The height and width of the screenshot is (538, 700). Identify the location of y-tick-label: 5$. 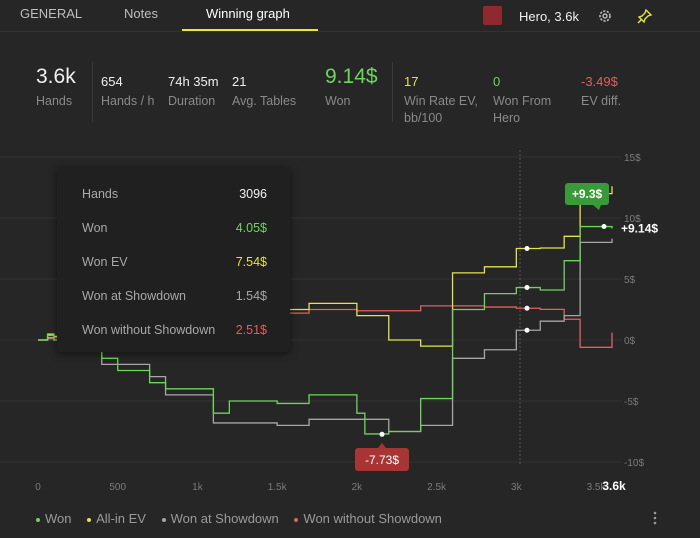
(630, 280).